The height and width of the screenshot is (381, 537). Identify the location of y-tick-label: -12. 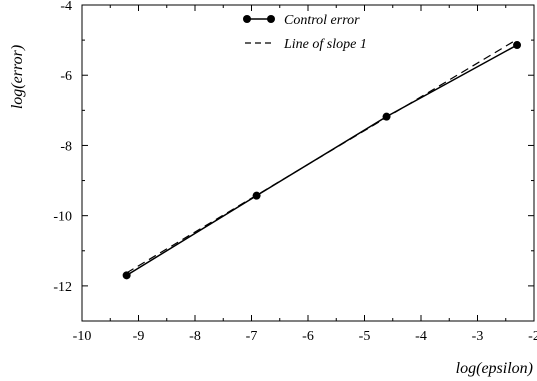
(62, 287).